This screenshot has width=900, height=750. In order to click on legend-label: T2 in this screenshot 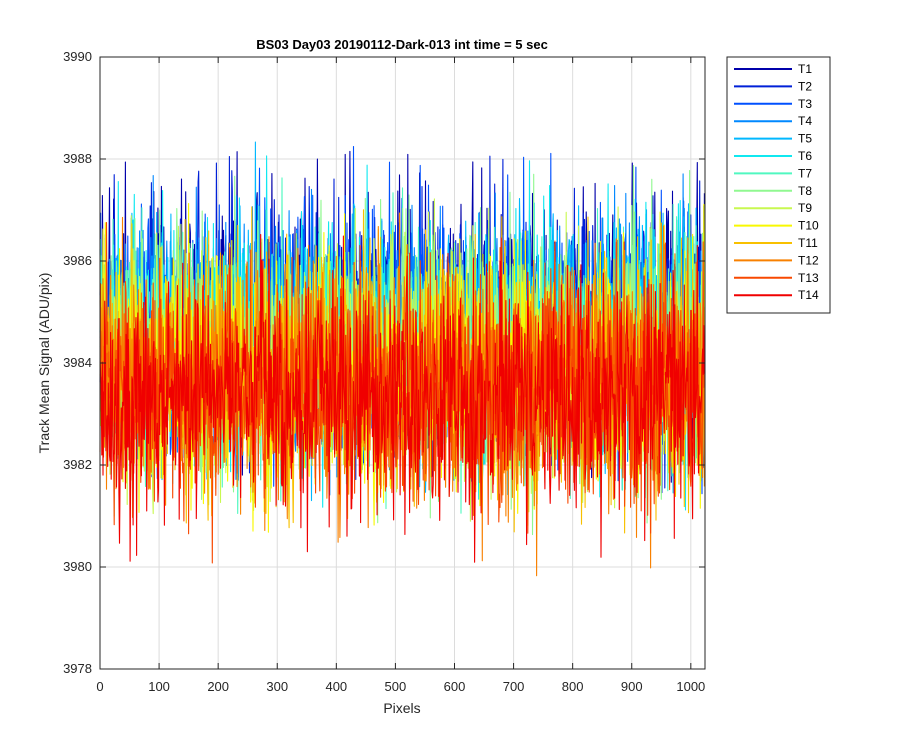, I will do `click(805, 86)`.